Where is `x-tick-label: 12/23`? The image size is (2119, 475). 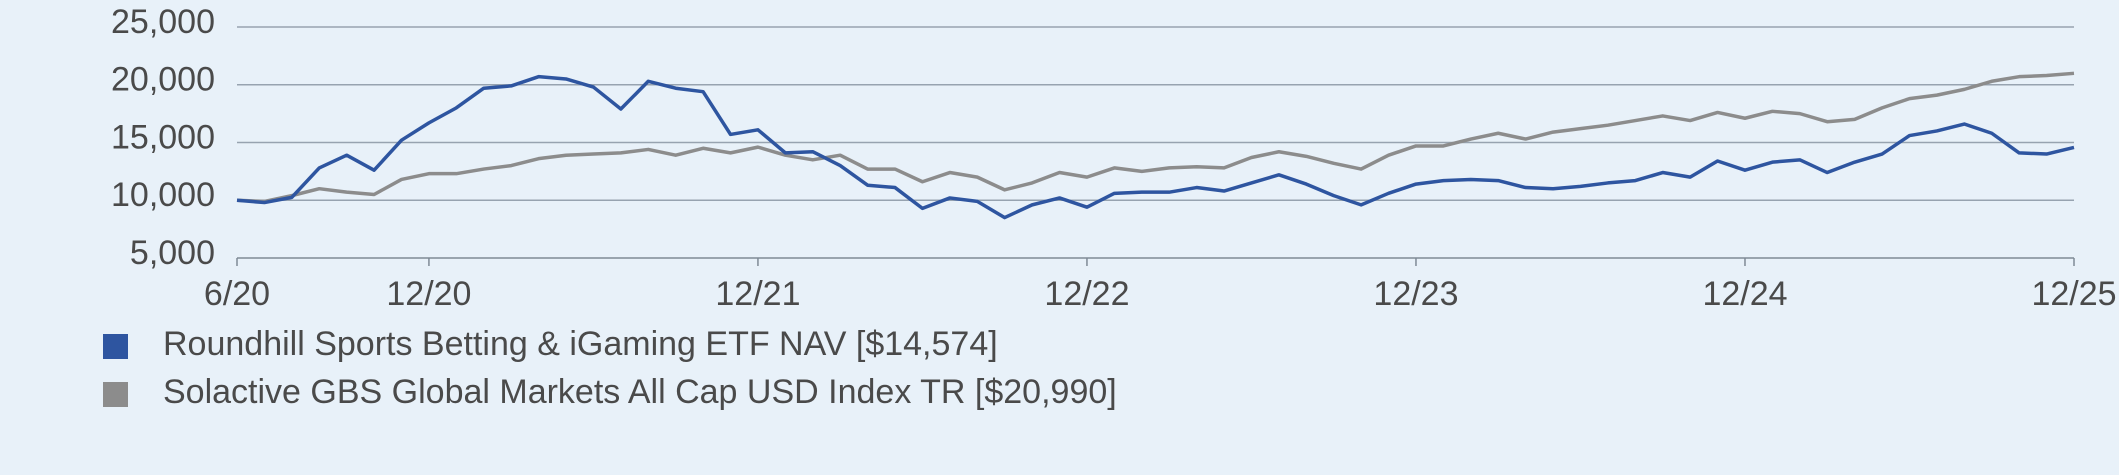 x-tick-label: 12/23 is located at coordinates (1415, 294).